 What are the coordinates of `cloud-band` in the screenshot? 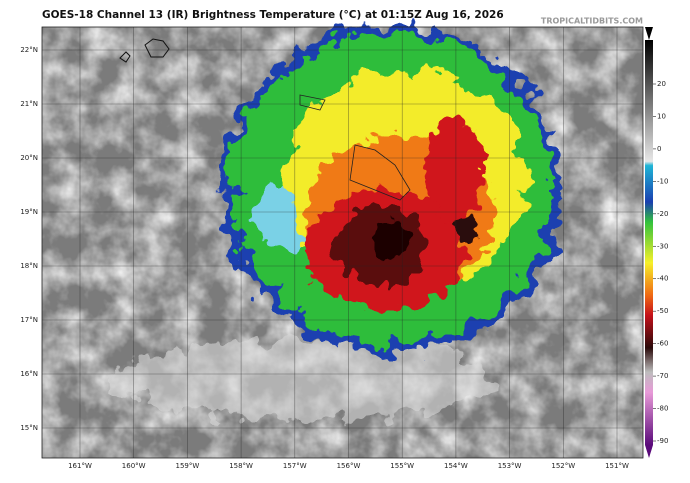 It's located at (300, 380).